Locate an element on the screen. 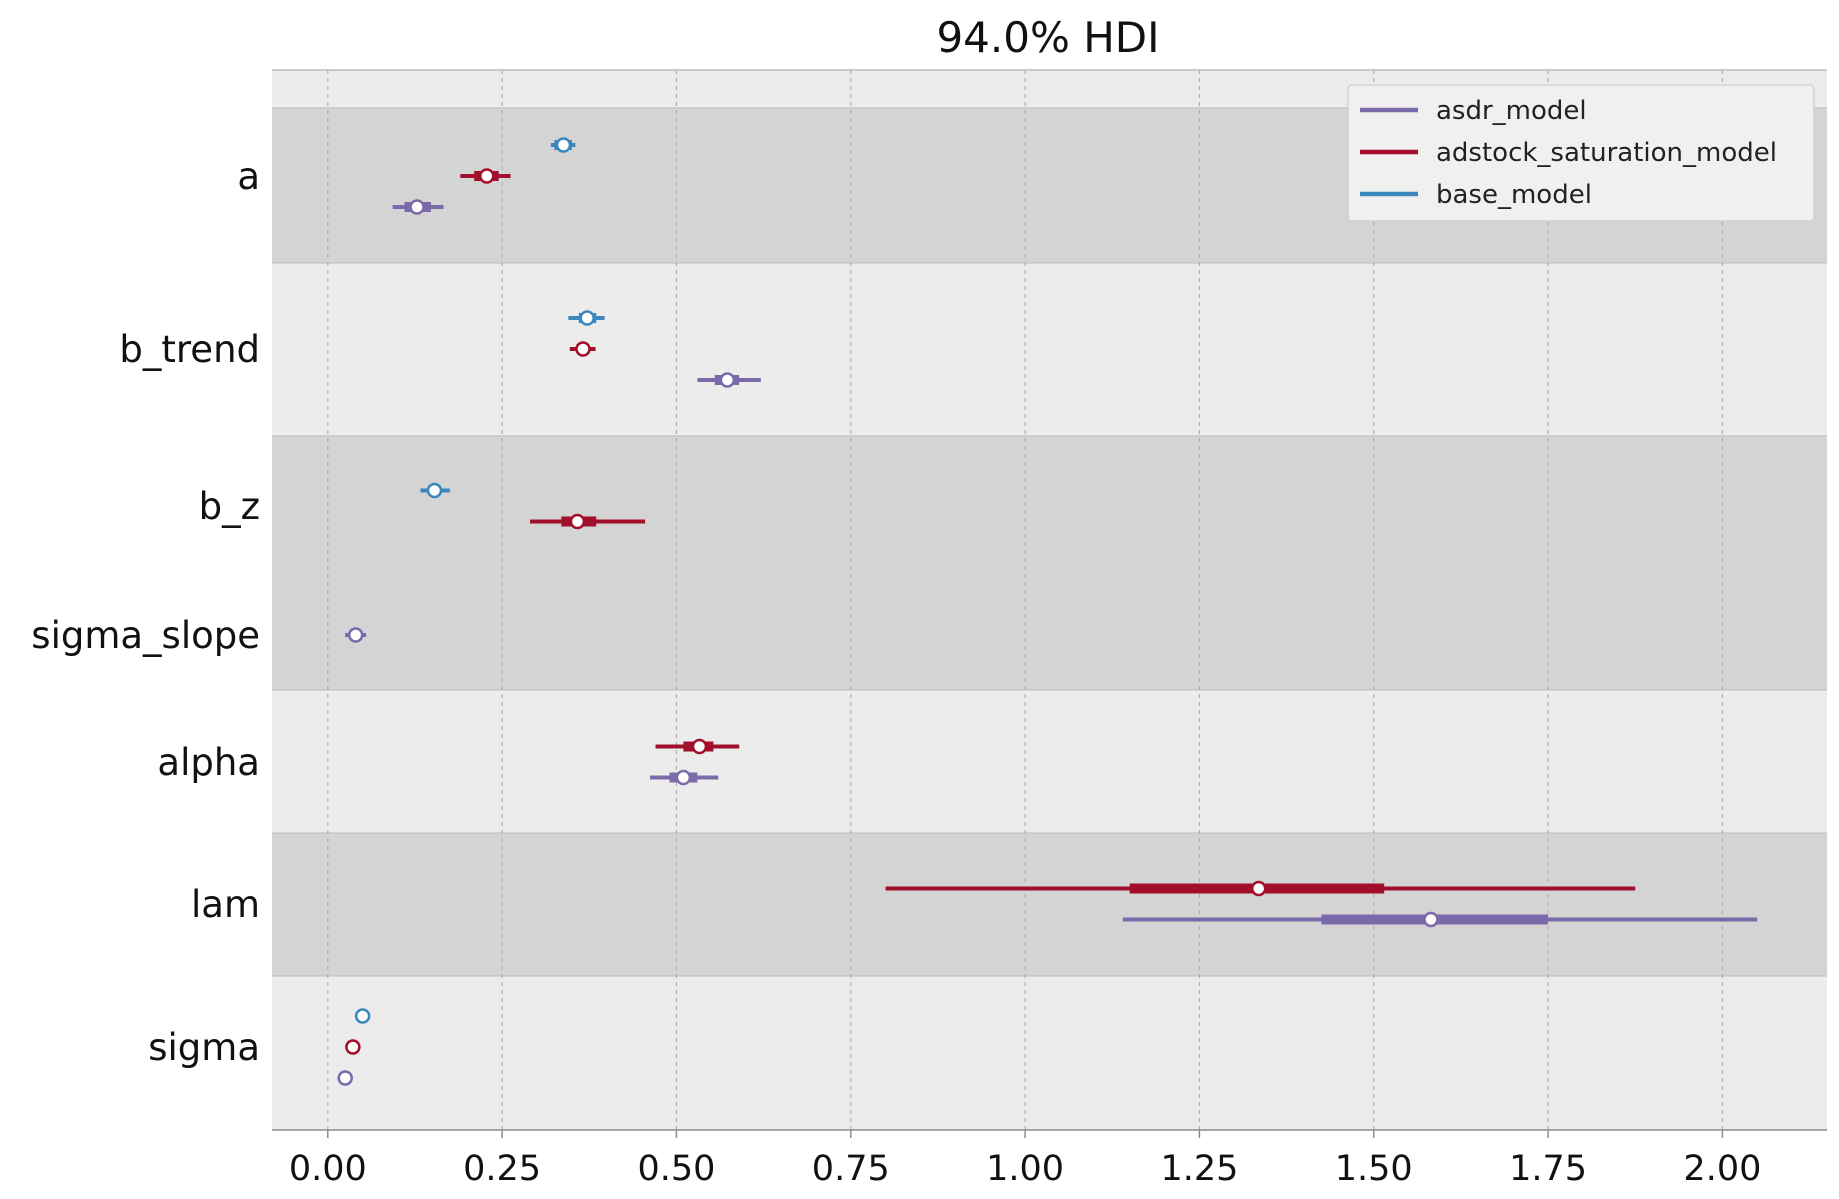 The height and width of the screenshot is (1199, 1839). x-tick-label: 1.25 is located at coordinates (1199, 1169).